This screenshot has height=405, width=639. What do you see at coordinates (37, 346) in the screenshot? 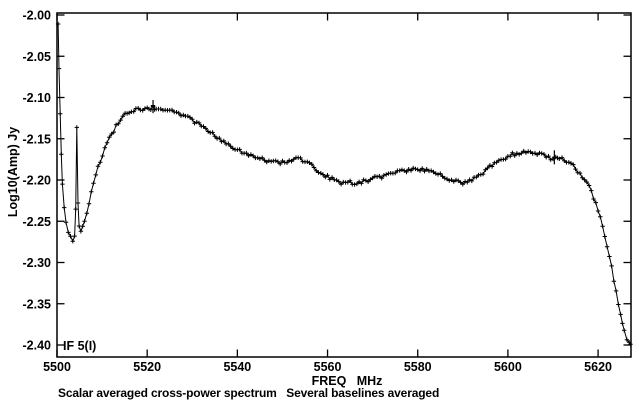
I see `y-tick-label: -2.40` at bounding box center [37, 346].